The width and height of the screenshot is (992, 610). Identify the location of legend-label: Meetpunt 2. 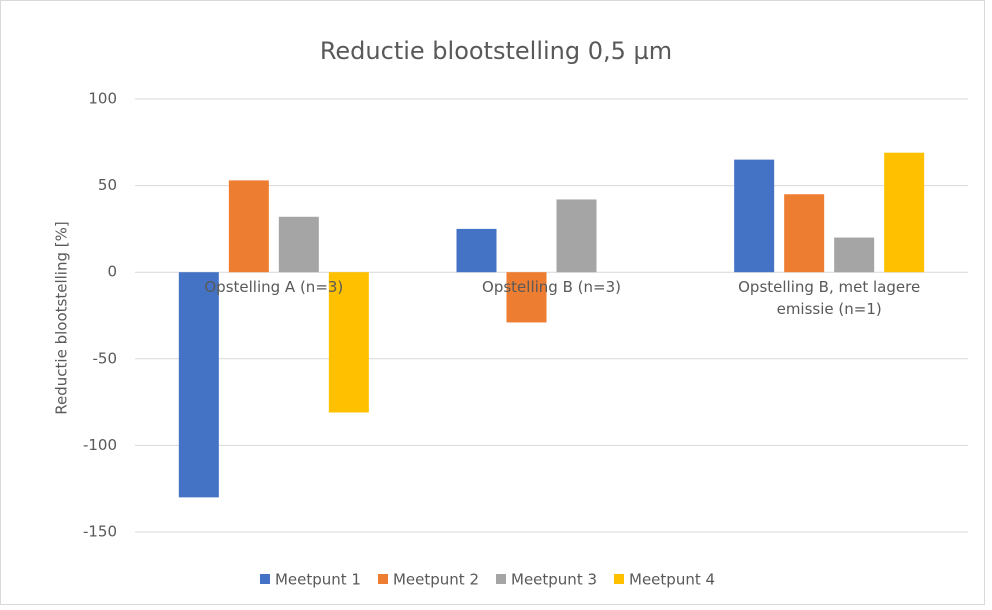
(436, 580).